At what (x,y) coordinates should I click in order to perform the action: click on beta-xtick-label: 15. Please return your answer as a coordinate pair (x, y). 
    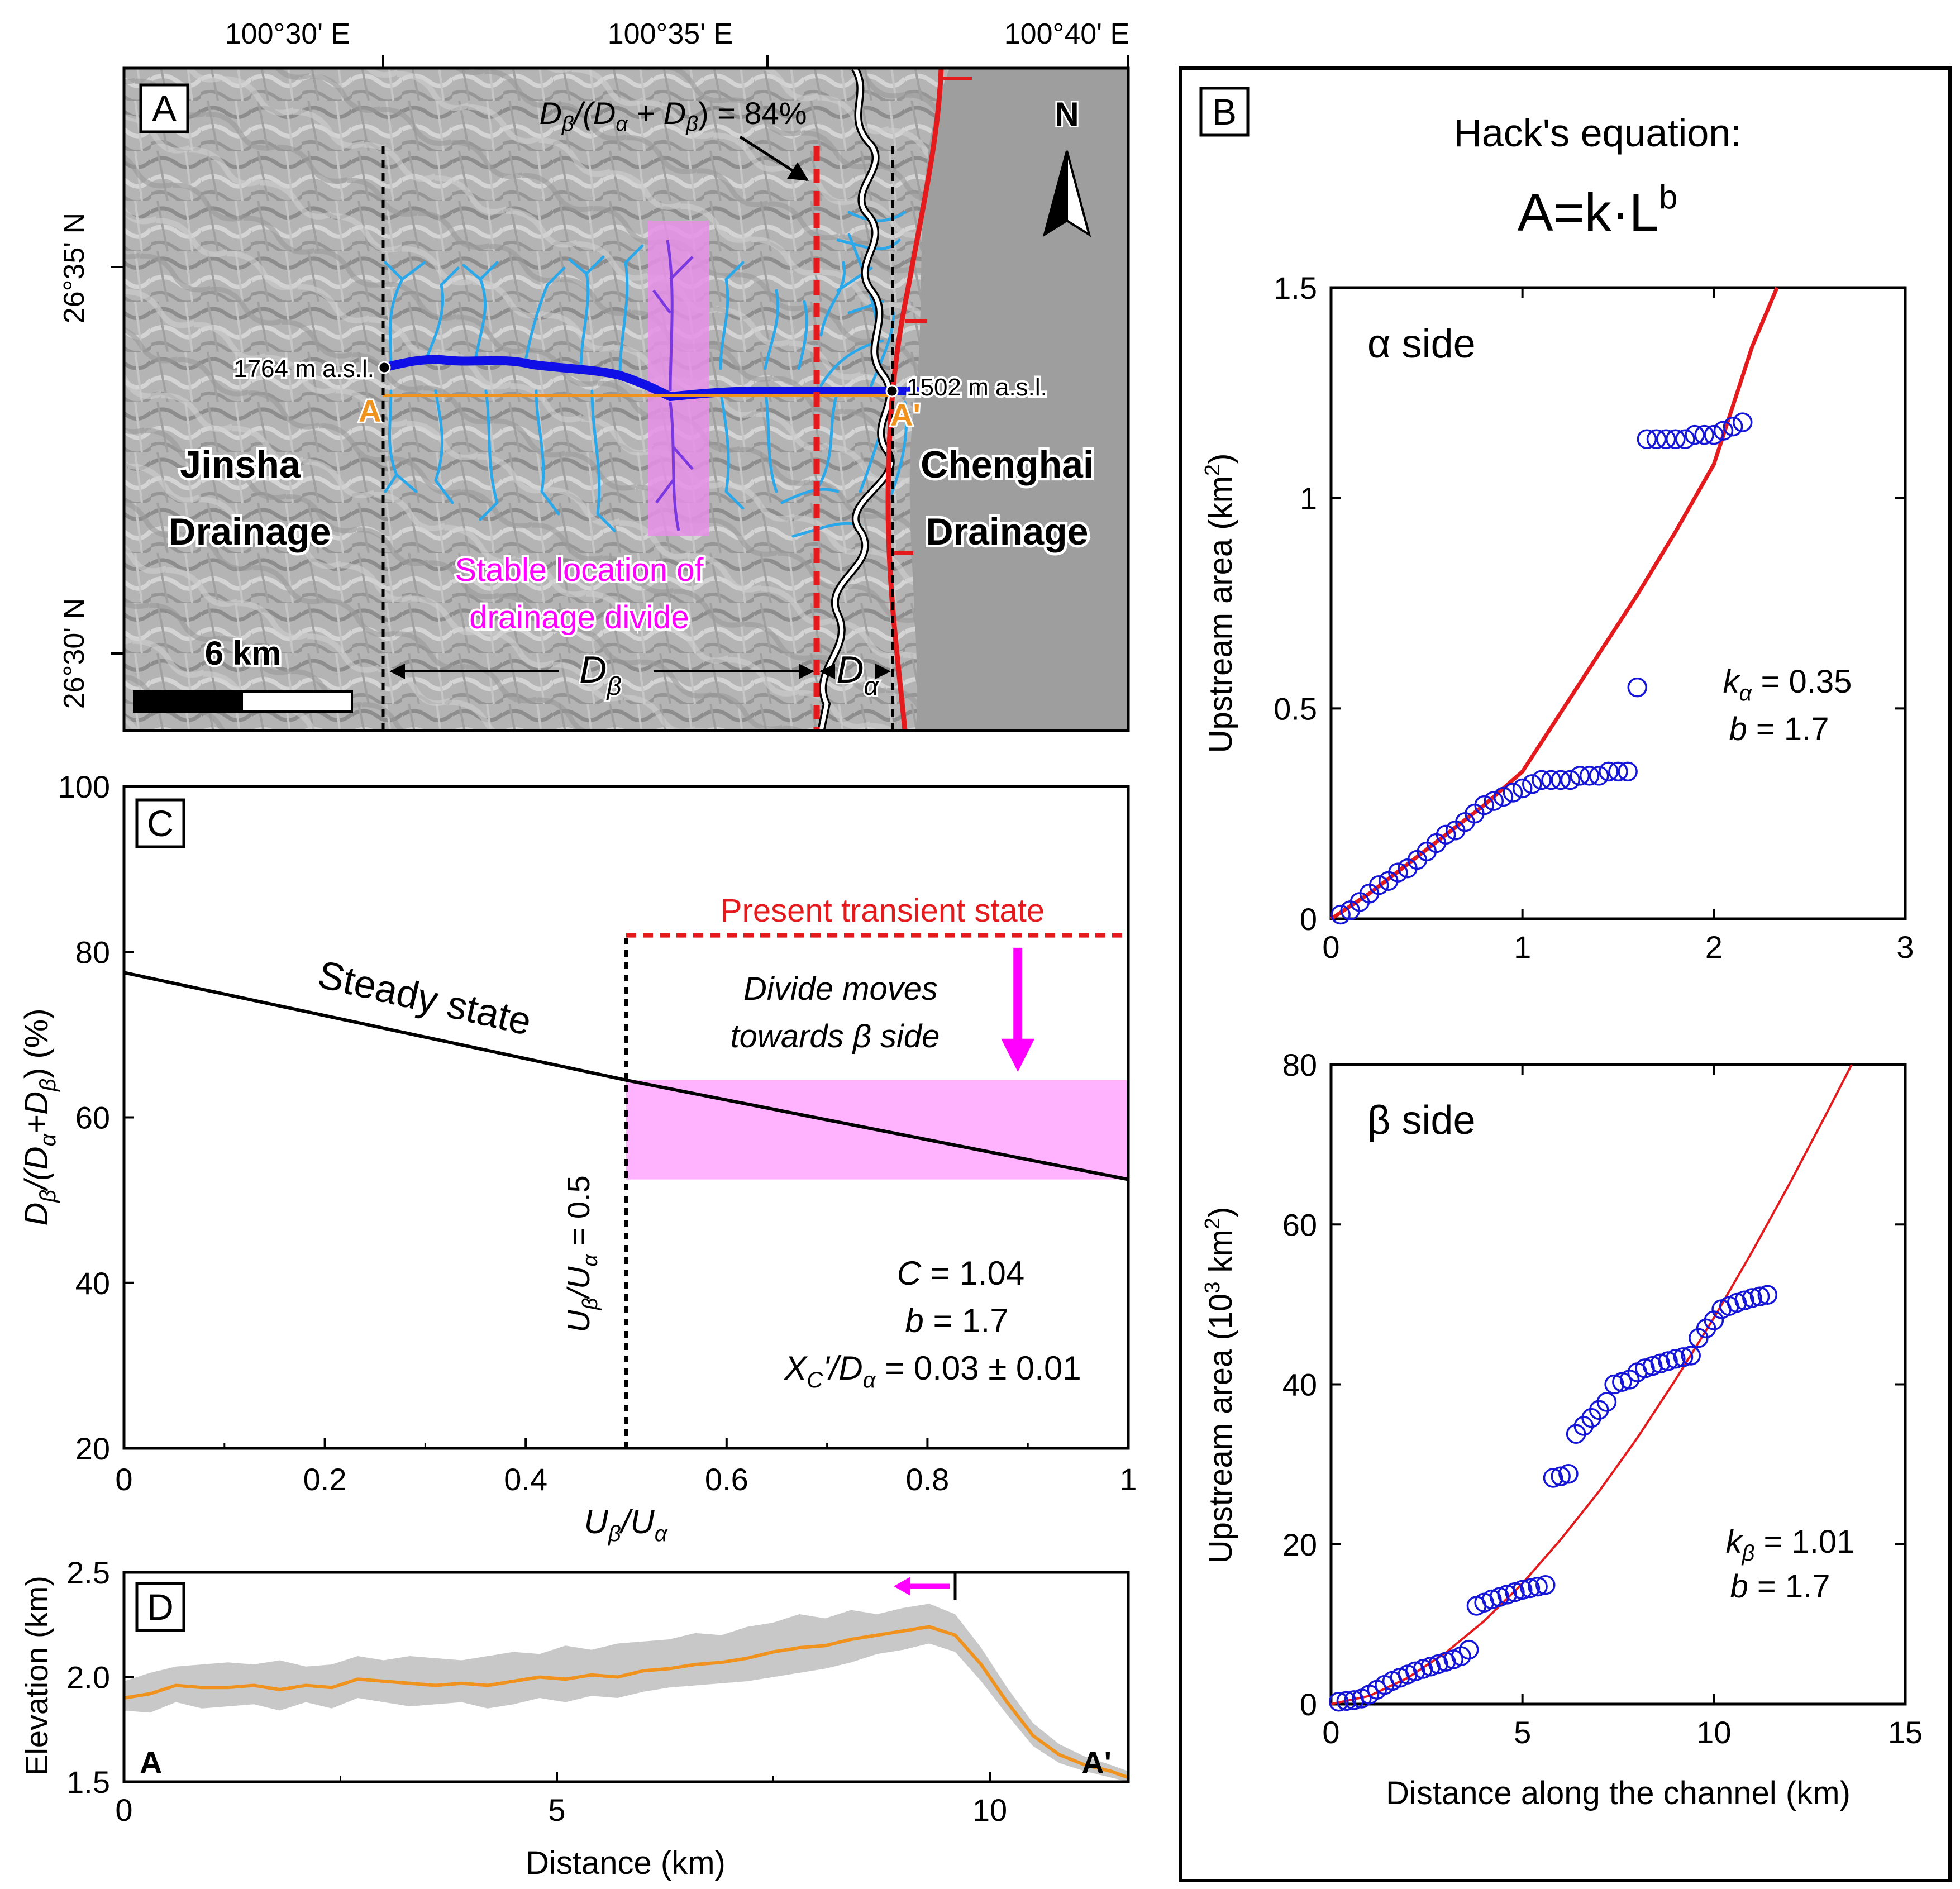
    Looking at the image, I should click on (1905, 1732).